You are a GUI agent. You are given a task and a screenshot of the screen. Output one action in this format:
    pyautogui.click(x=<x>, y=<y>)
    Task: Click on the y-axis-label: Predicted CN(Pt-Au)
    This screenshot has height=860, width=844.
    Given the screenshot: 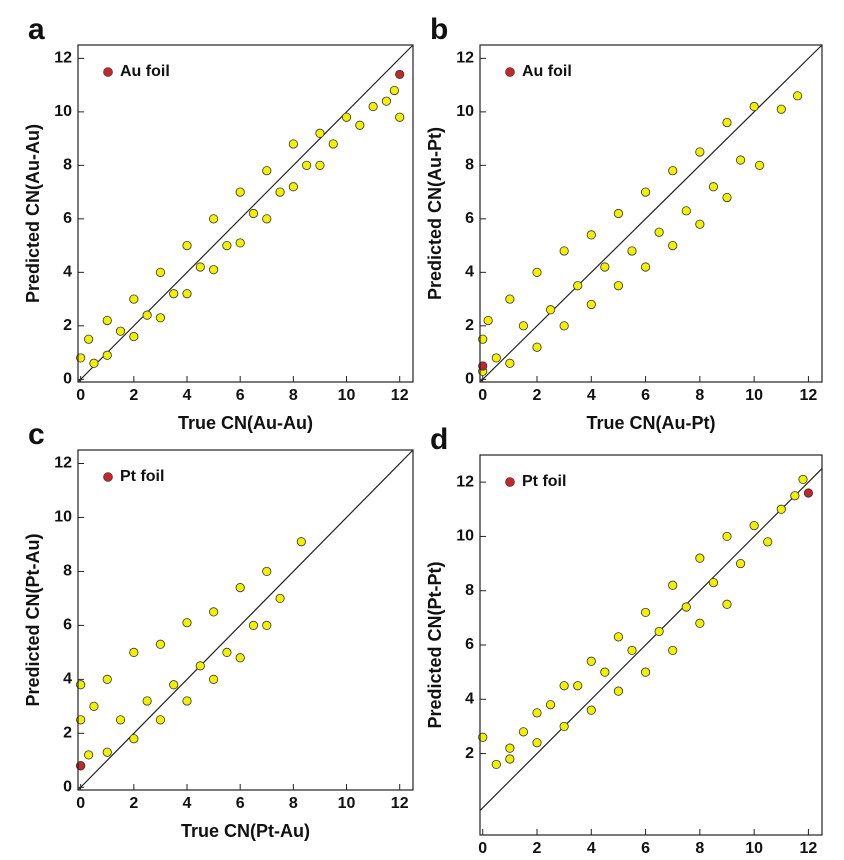 What is the action you would take?
    pyautogui.click(x=33, y=619)
    